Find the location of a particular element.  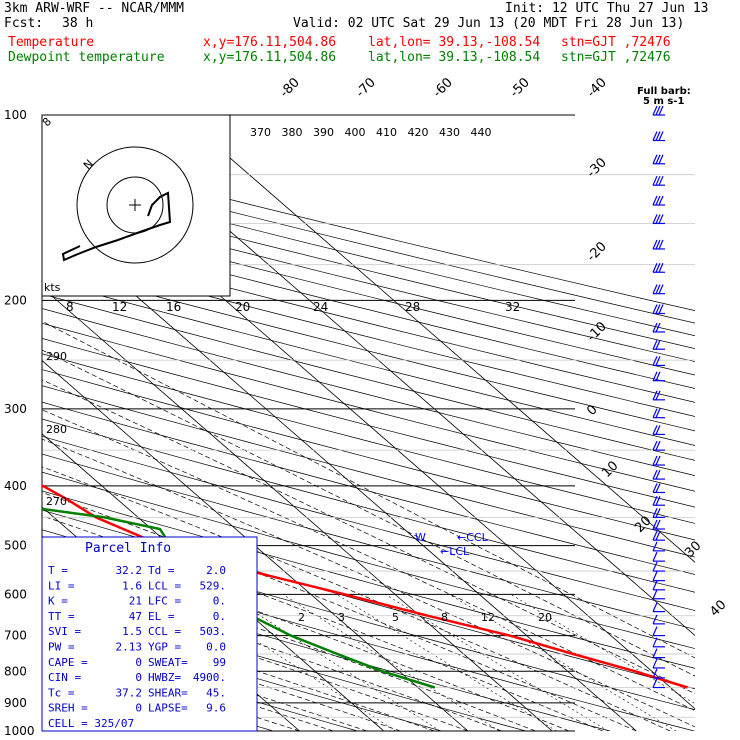

wind-legend-title: Full barb: is located at coordinates (664, 91).